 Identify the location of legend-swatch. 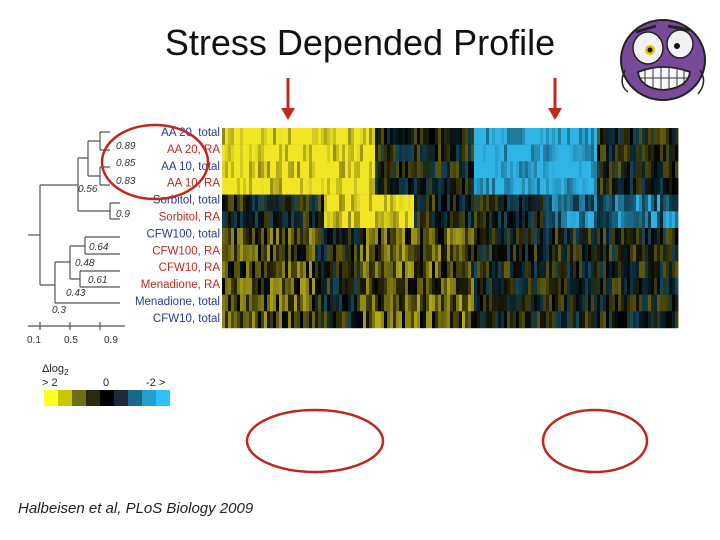
(65, 398).